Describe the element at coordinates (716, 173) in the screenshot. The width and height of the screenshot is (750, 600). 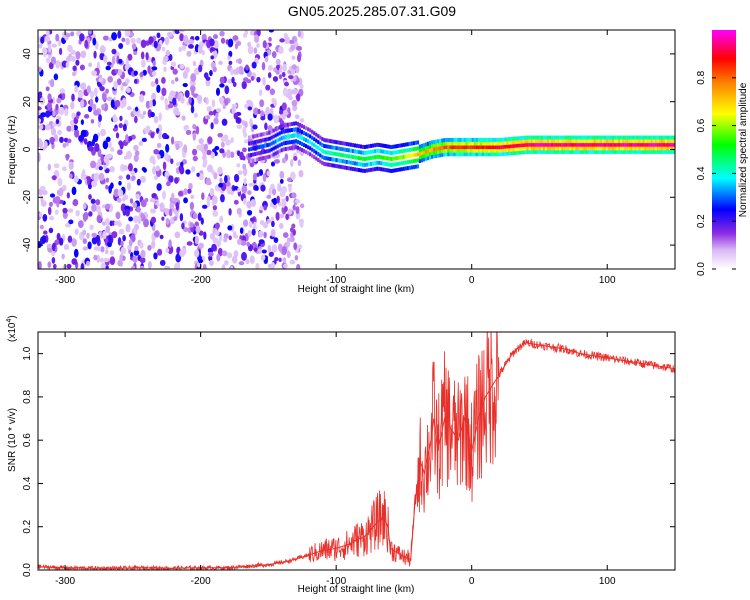
I see `colorbar-ticks: 0.00.20.40.60.8` at that location.